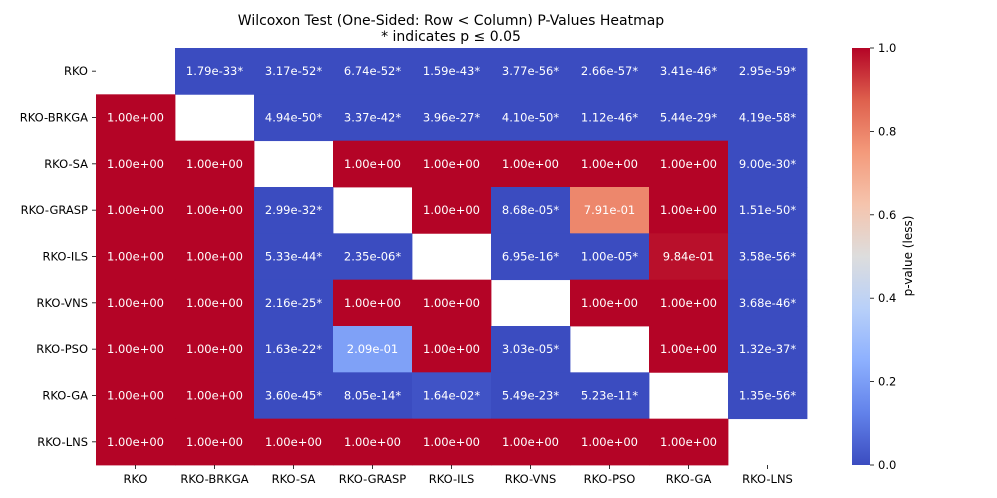 The height and width of the screenshot is (498, 997). I want to click on colorbar-tick-label: 0.8, so click(887, 131).